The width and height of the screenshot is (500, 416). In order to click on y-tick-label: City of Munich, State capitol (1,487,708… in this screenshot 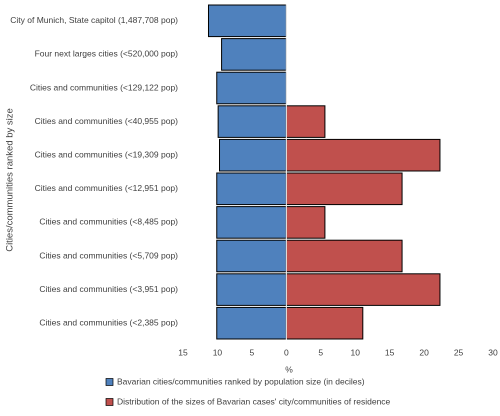, I will do `click(94, 20)`.